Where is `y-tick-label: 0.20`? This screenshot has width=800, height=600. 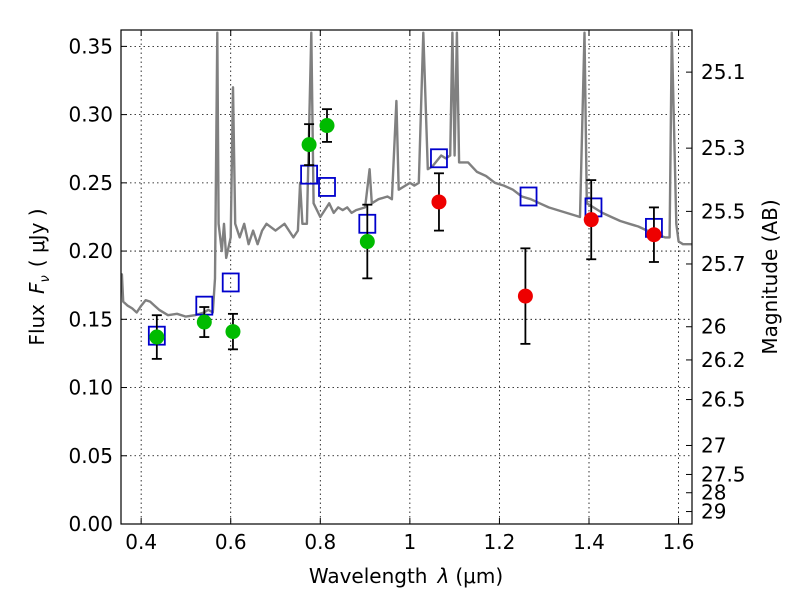
y-tick-label: 0.20 is located at coordinates (90, 251).